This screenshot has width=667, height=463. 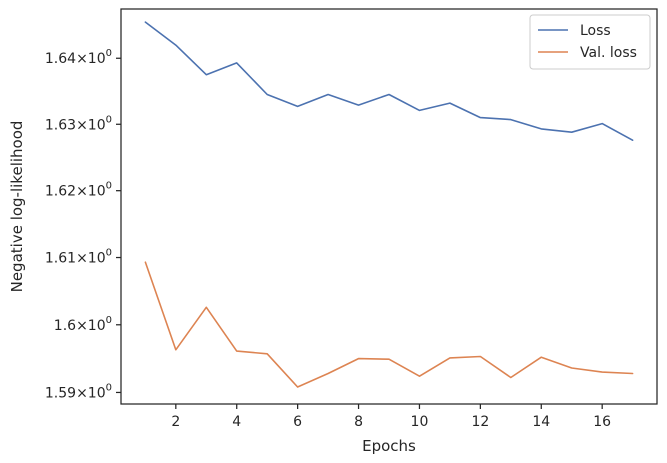 I want to click on x-tick-label: 2, so click(x=175, y=422).